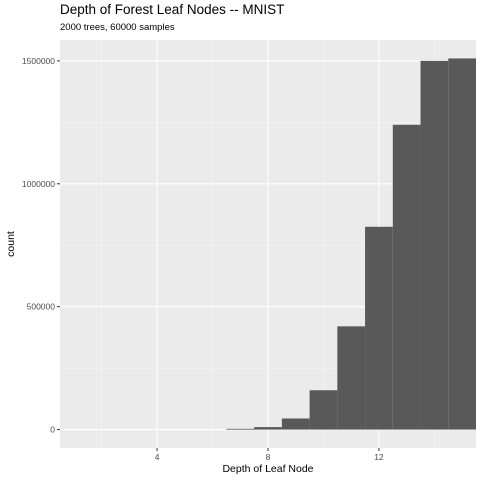  Describe the element at coordinates (267, 469) in the screenshot. I see `x-axis-title: Depth of Leaf Node` at that location.